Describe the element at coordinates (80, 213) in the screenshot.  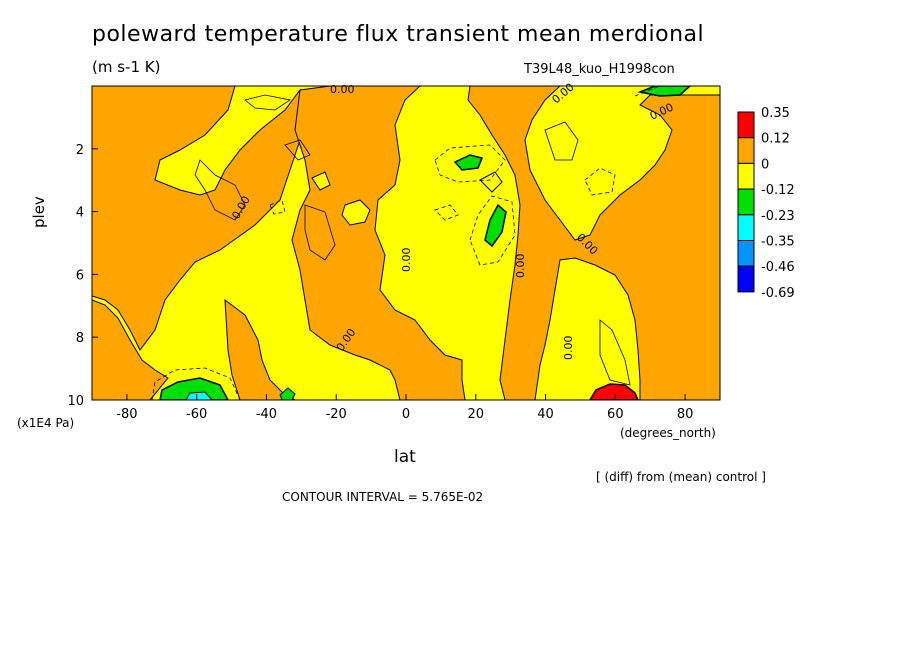
I see `y-tick-label: 4` at that location.